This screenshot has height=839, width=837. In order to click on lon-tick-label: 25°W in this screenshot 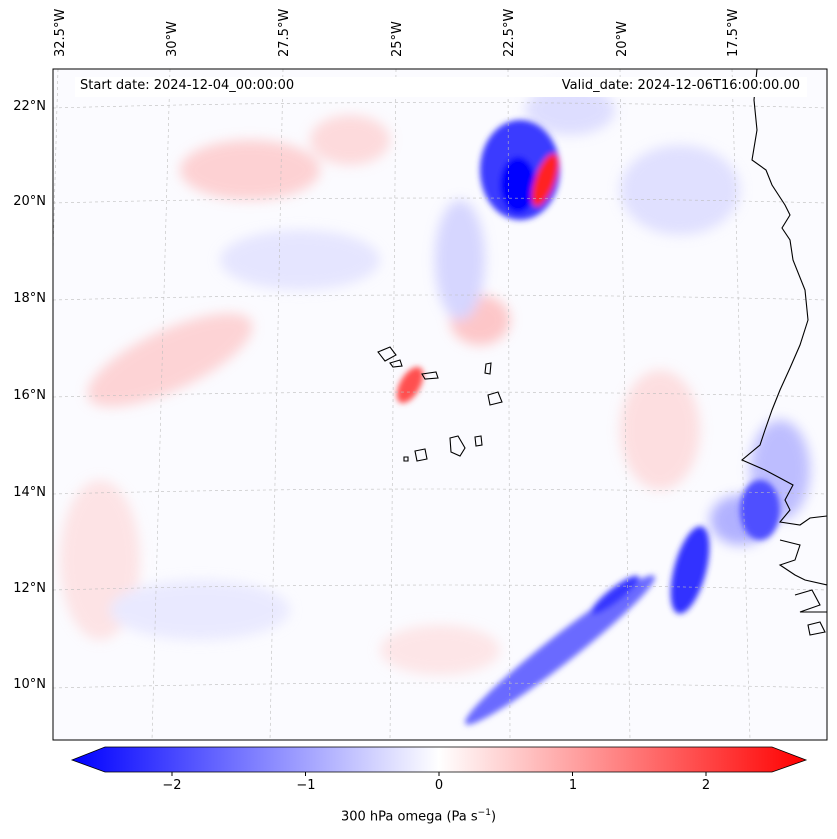, I will do `click(397, 39)`.